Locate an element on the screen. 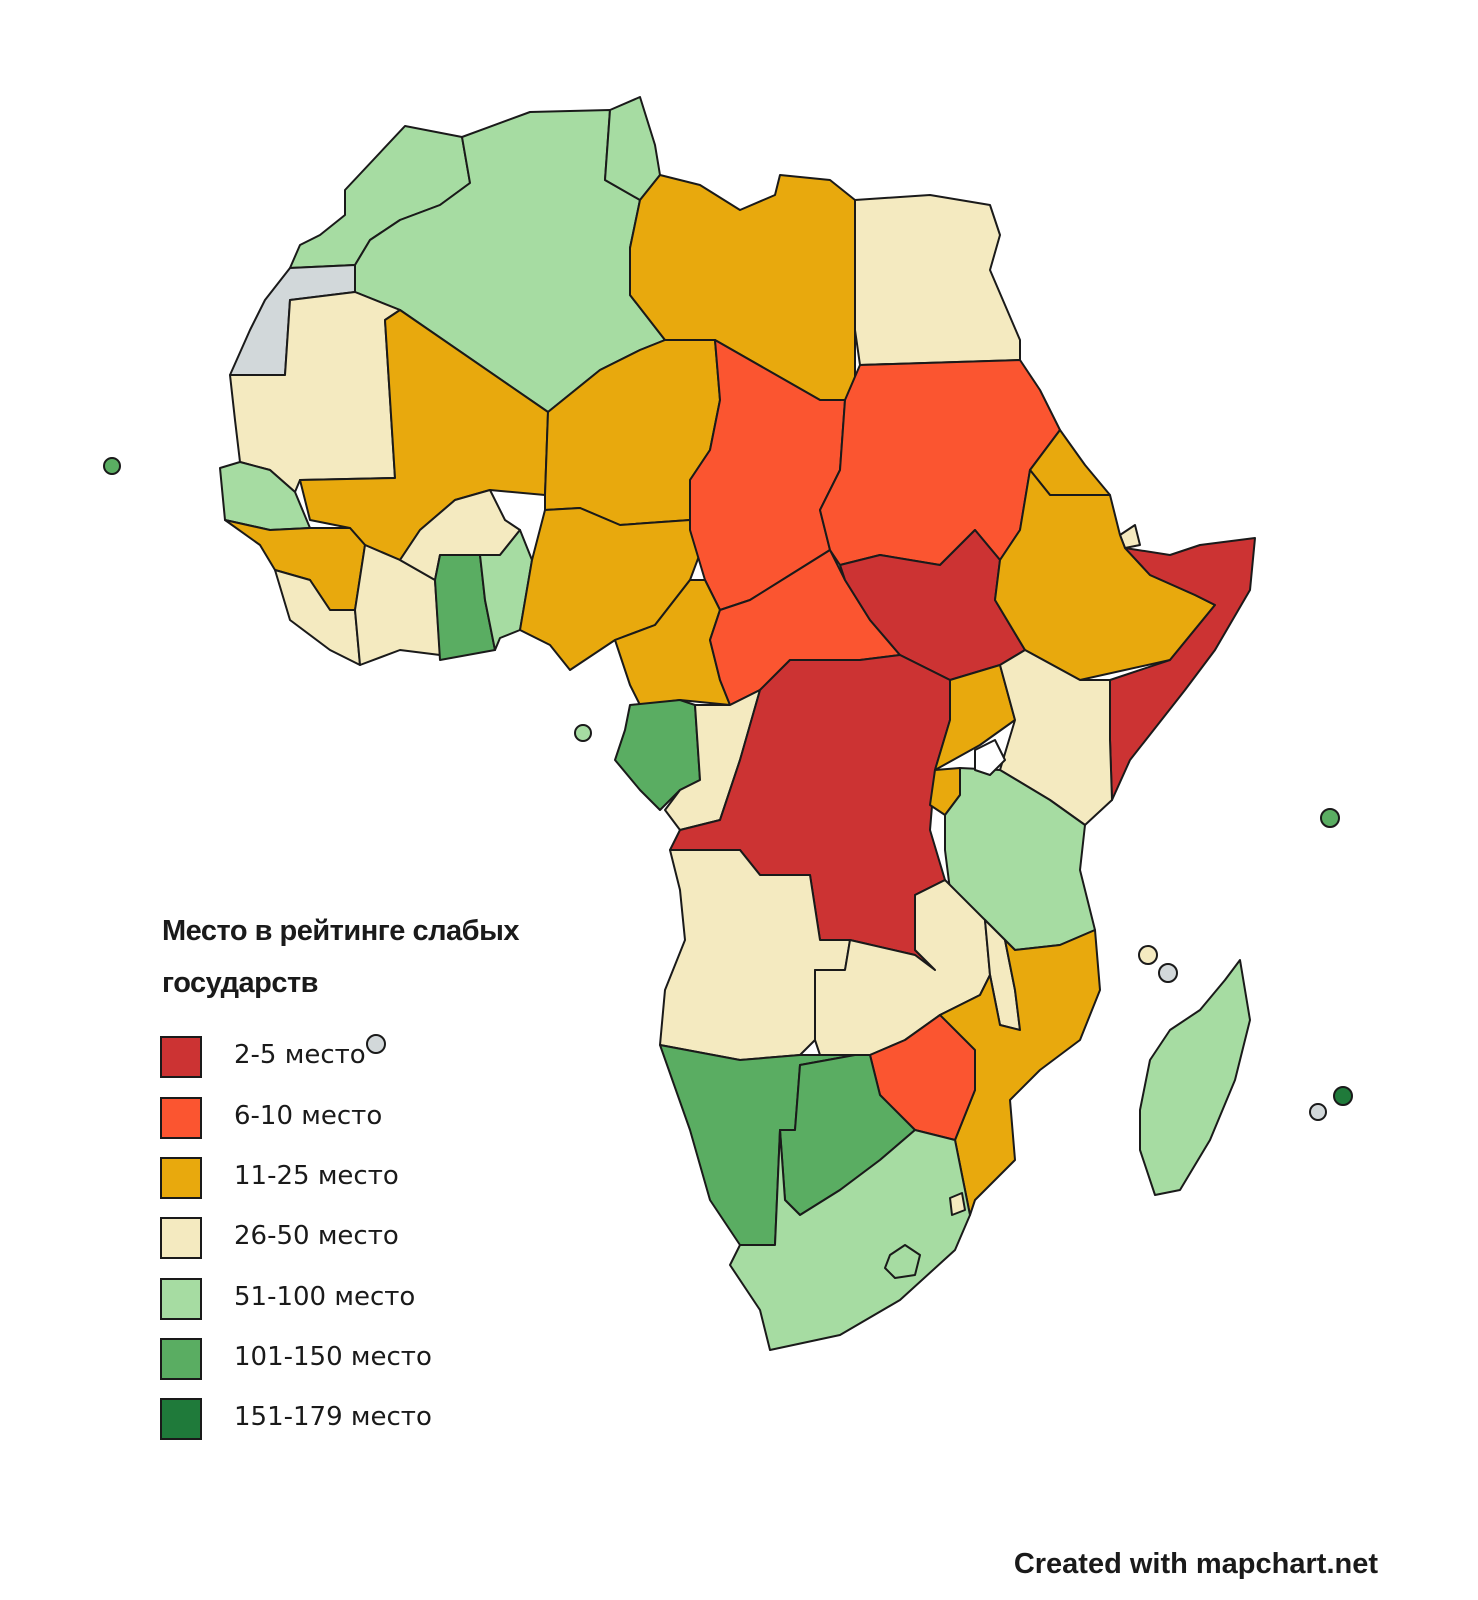  island-mayotte is located at coordinates (1168, 973).